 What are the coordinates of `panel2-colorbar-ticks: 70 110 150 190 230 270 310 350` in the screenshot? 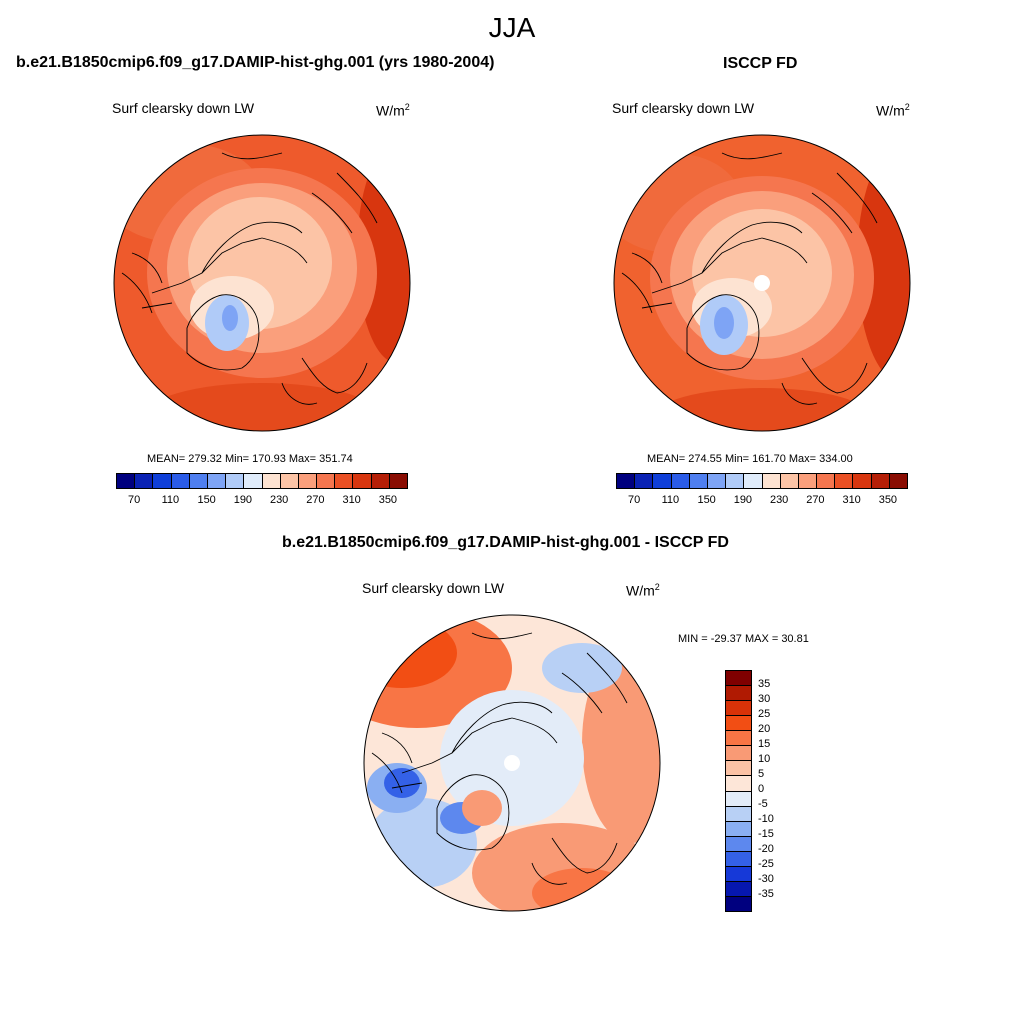 It's located at (761, 501).